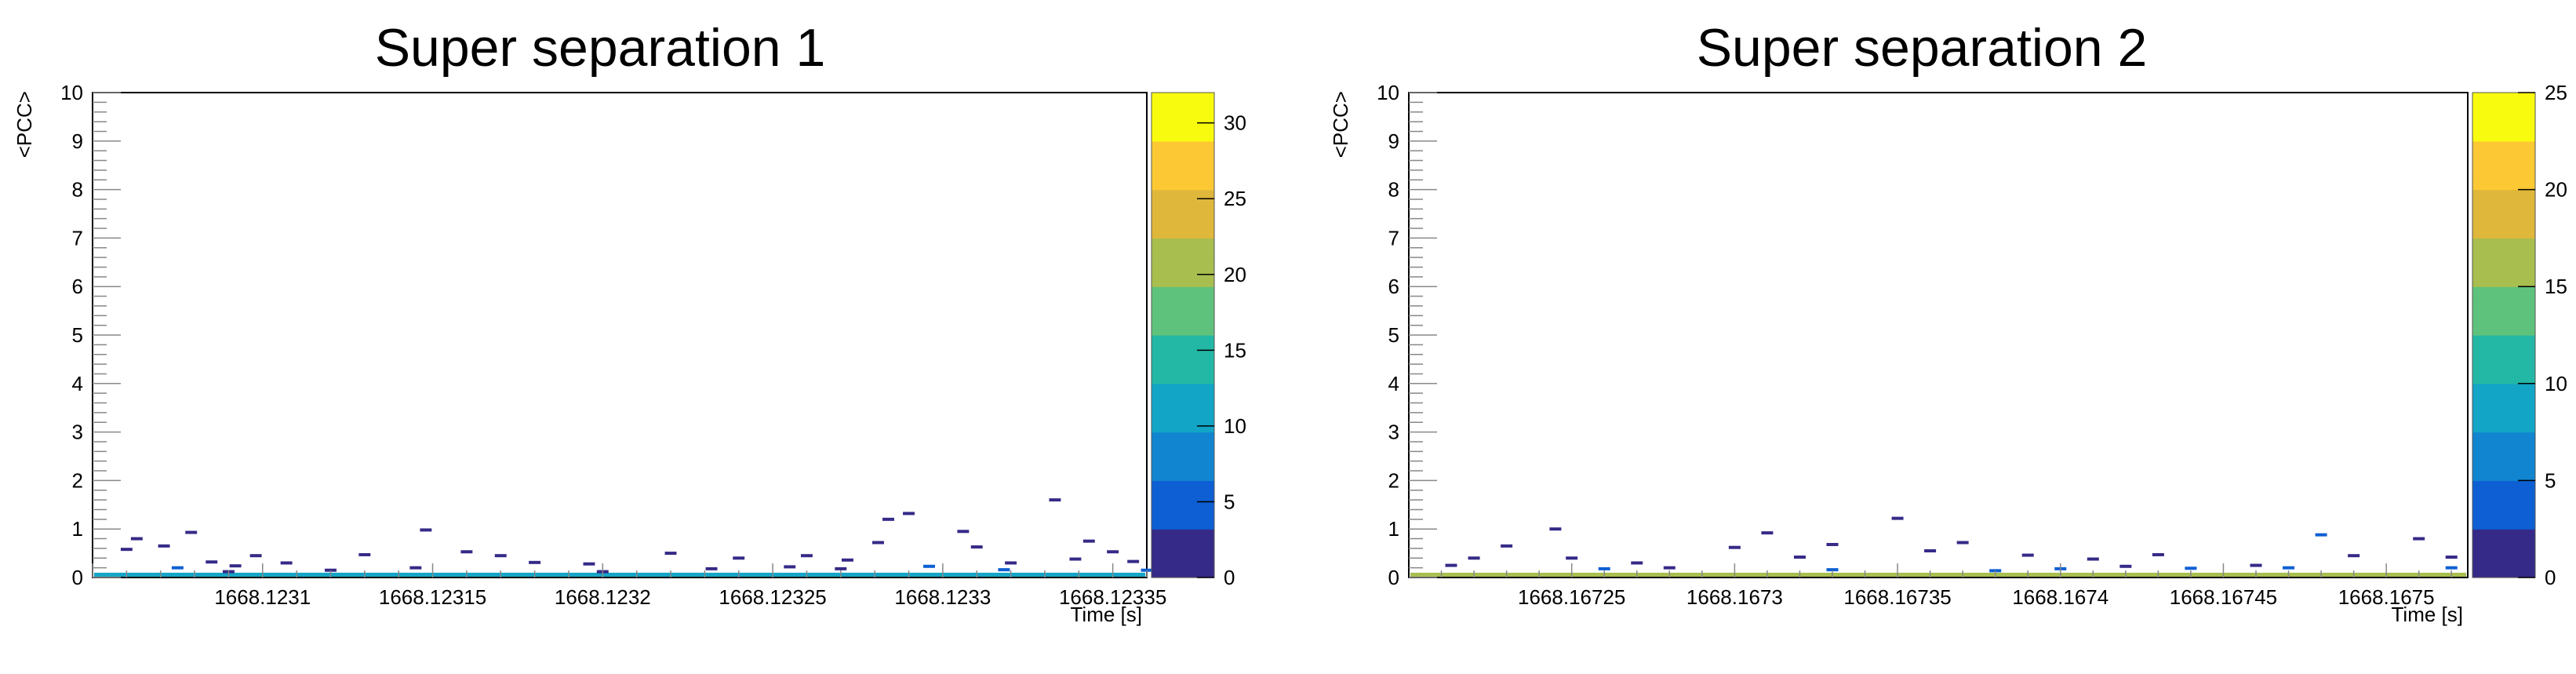 This screenshot has width=2576, height=674. Describe the element at coordinates (1112, 597) in the screenshot. I see `x-tick-label: 1668.12335` at that location.